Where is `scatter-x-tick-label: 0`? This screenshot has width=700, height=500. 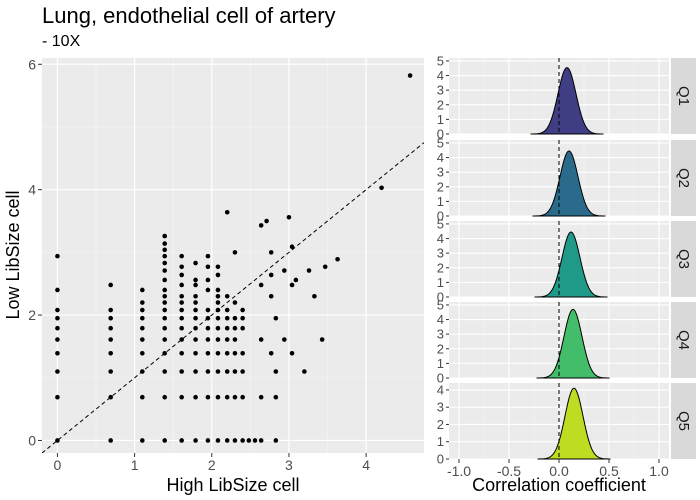
scatter-x-tick-label: 0 is located at coordinates (58, 465).